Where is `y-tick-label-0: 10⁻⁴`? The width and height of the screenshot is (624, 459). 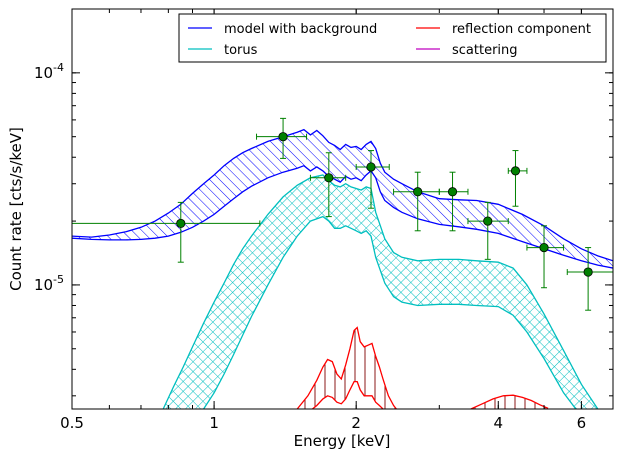 y-tick-label-0: 10⁻⁴ is located at coordinates (49, 71).